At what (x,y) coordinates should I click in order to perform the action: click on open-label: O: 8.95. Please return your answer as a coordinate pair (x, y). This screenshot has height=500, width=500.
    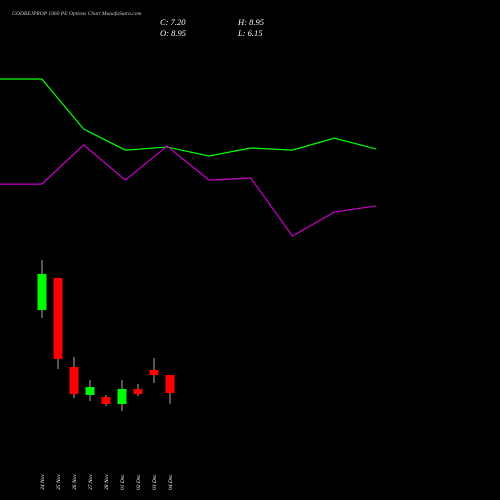
    Looking at the image, I should click on (173, 33).